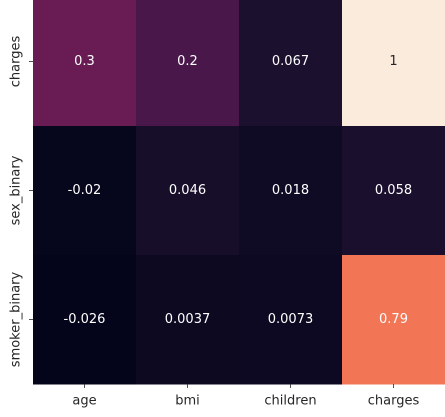 The height and width of the screenshot is (417, 445). I want to click on cell-label-charges-age: 0.3, so click(84, 61).